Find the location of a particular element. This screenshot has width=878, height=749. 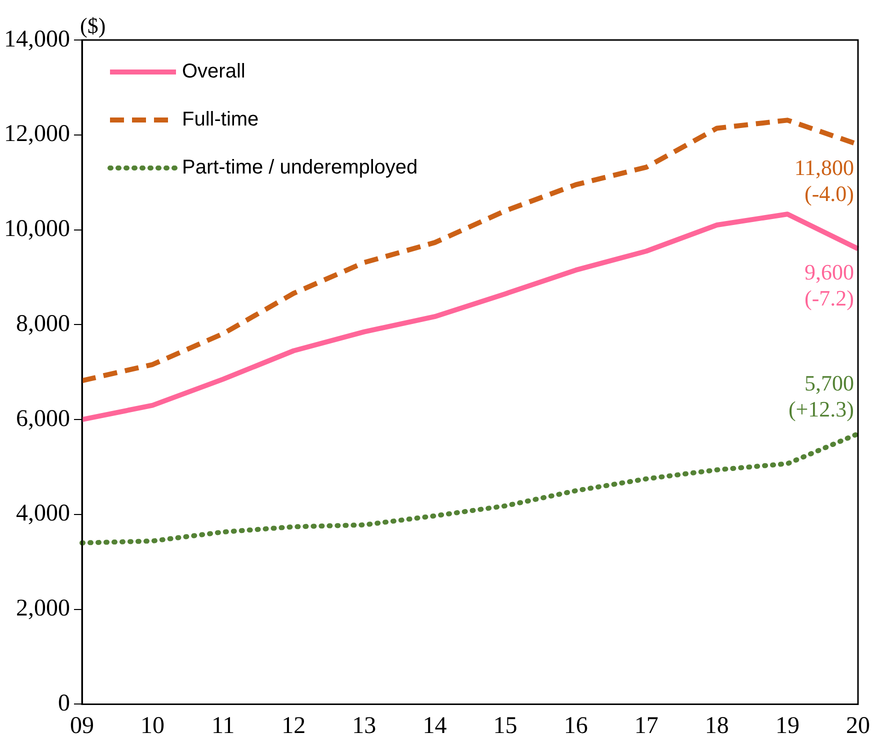

x-tick-label: 11 is located at coordinates (223, 725).